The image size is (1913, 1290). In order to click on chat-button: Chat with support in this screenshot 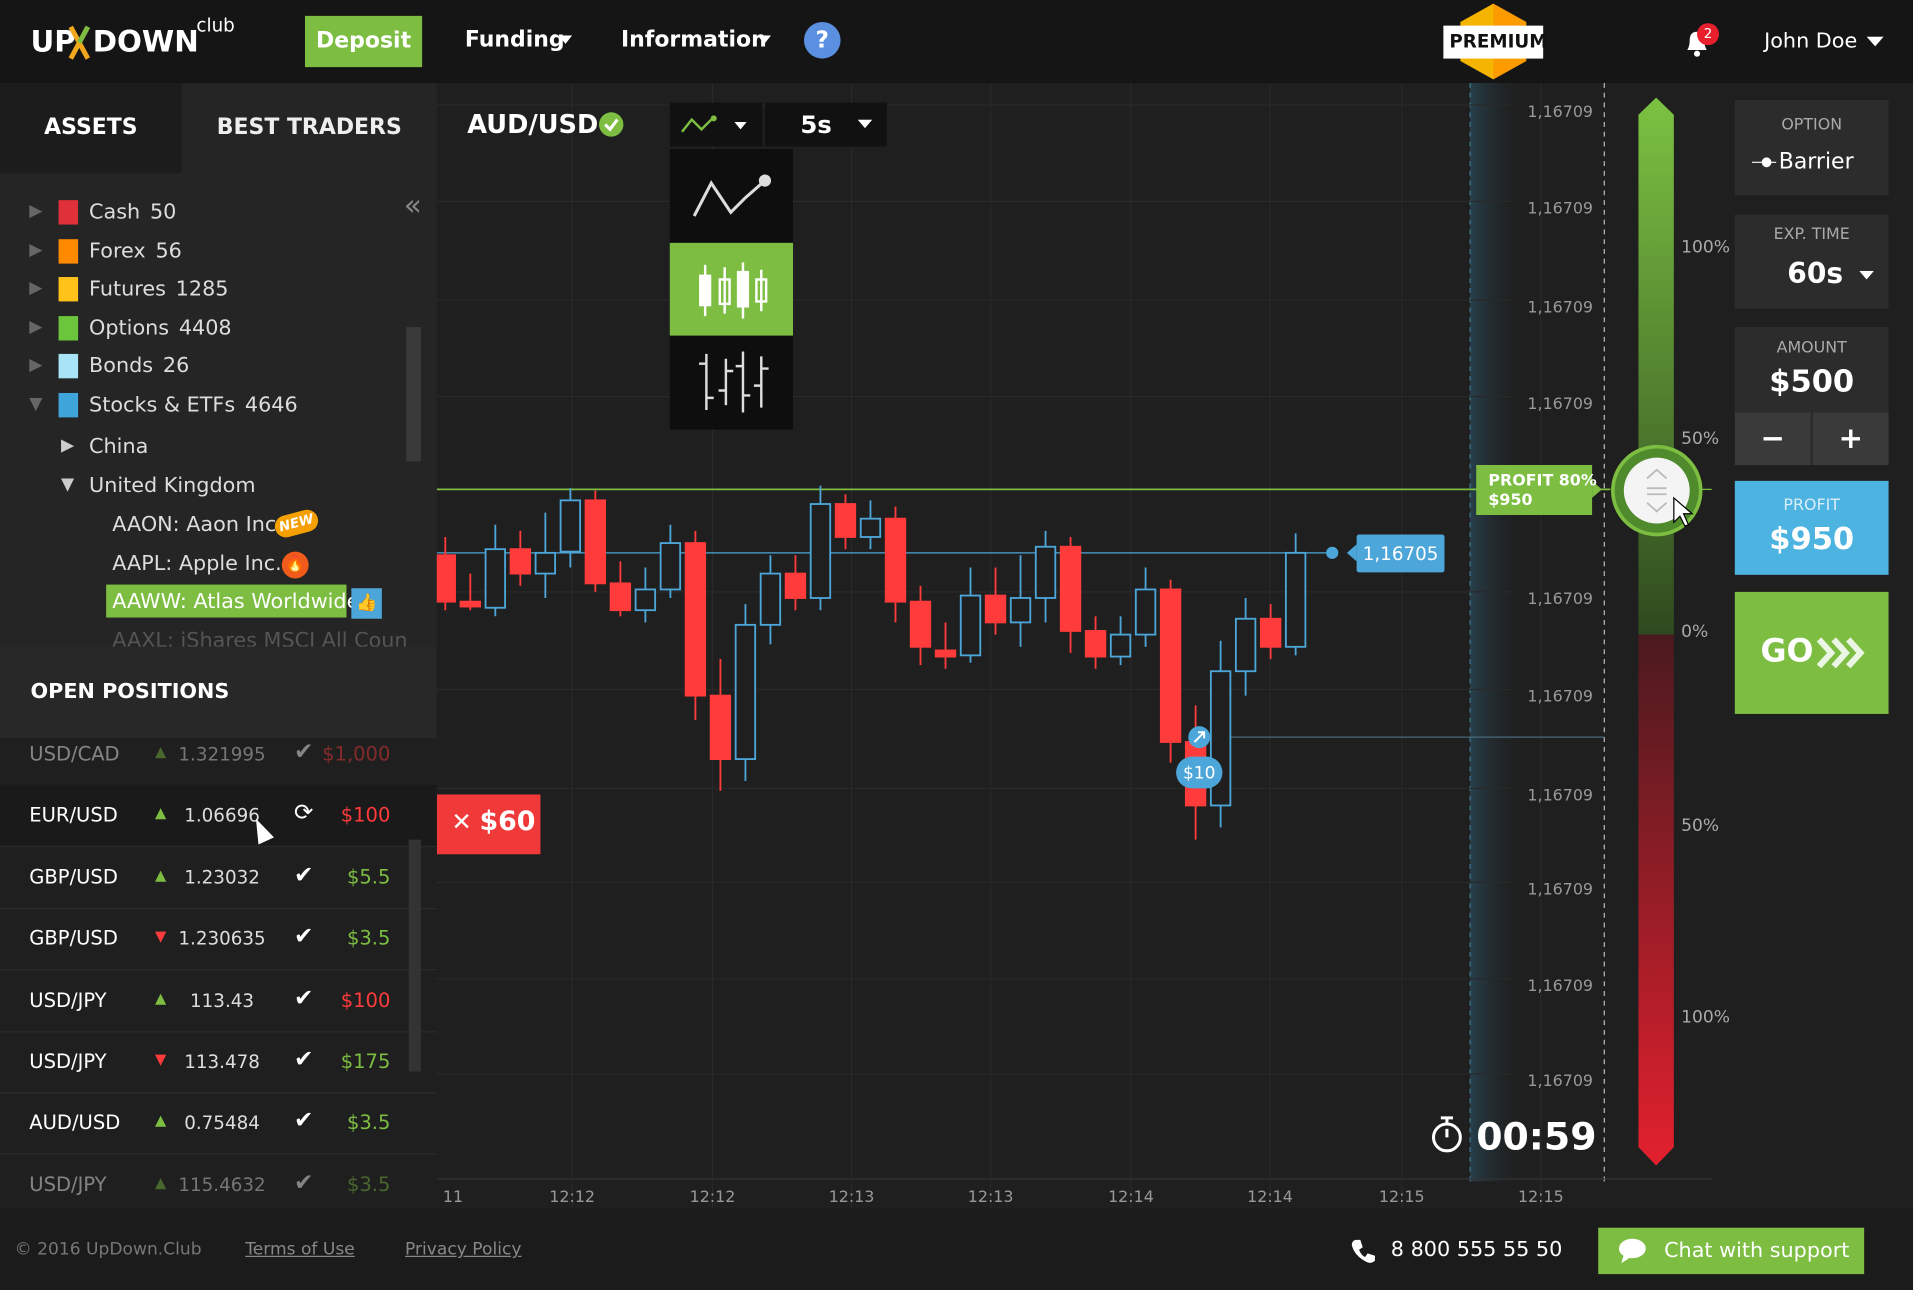, I will do `click(1731, 1251)`.